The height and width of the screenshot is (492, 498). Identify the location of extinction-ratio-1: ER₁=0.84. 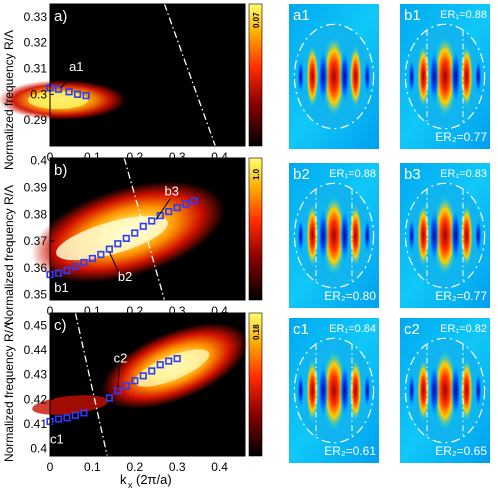
(352, 329).